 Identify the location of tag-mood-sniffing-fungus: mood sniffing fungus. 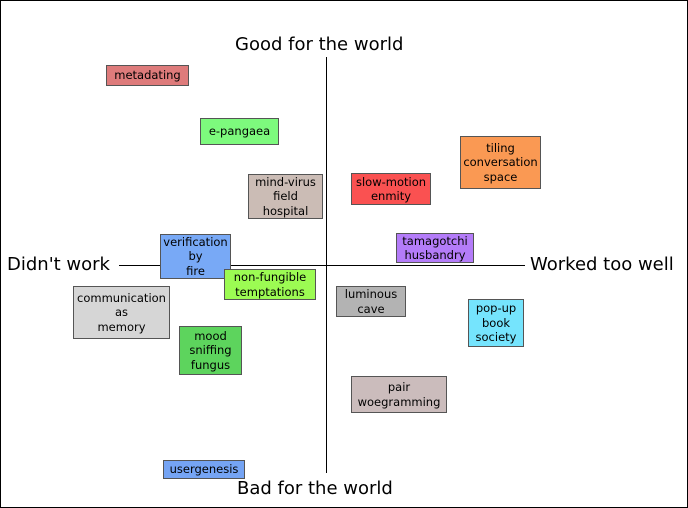
(210, 350).